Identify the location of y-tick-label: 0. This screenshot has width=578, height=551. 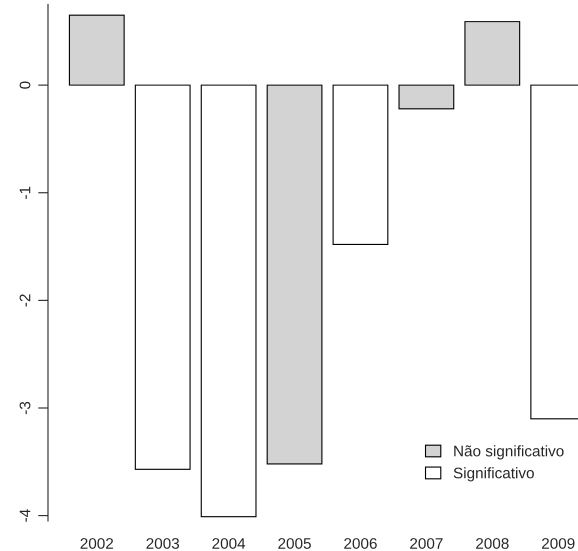
(25, 85).